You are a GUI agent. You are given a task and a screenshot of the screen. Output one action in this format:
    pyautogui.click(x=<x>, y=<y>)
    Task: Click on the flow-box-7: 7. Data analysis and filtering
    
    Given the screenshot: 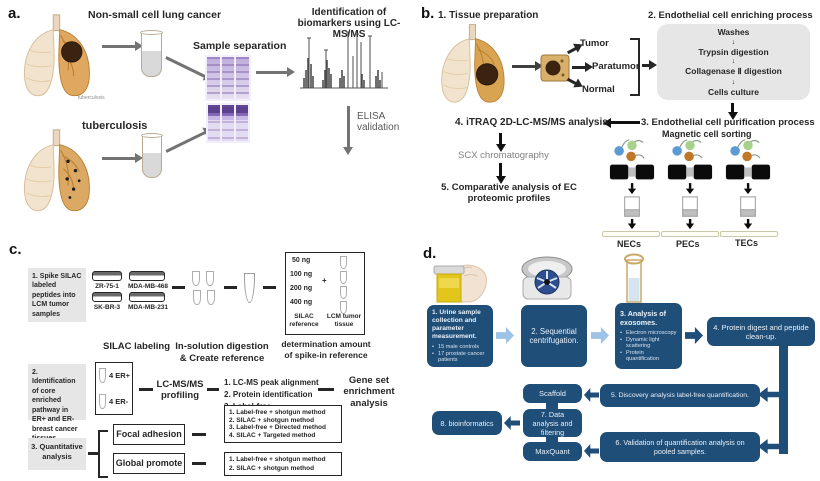 What is the action you would take?
    pyautogui.click(x=552, y=423)
    